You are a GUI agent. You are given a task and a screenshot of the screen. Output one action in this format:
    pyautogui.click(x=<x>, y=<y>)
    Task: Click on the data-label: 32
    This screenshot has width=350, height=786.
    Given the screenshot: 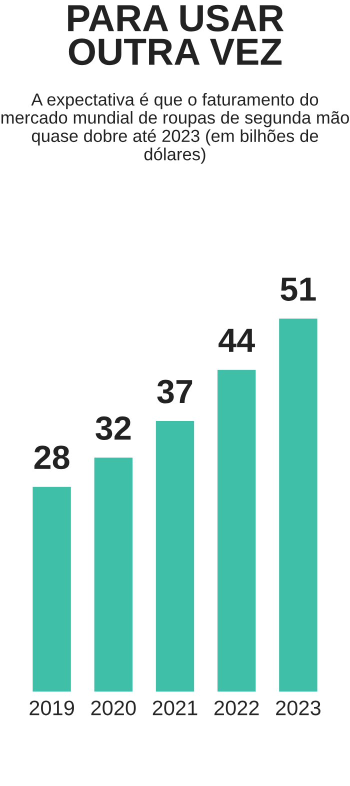 What is the action you would take?
    pyautogui.click(x=113, y=428)
    